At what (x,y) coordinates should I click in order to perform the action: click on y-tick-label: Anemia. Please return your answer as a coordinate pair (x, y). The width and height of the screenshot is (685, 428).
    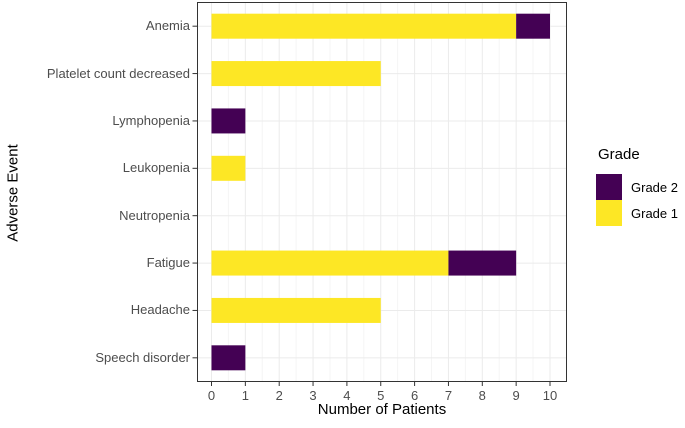
    Looking at the image, I should click on (167, 26).